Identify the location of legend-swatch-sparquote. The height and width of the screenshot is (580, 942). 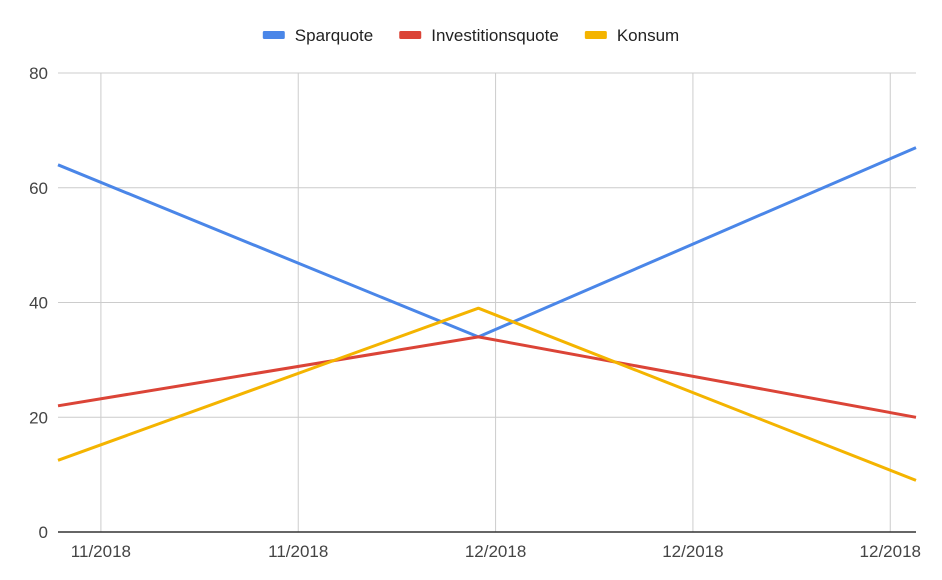
(273, 35).